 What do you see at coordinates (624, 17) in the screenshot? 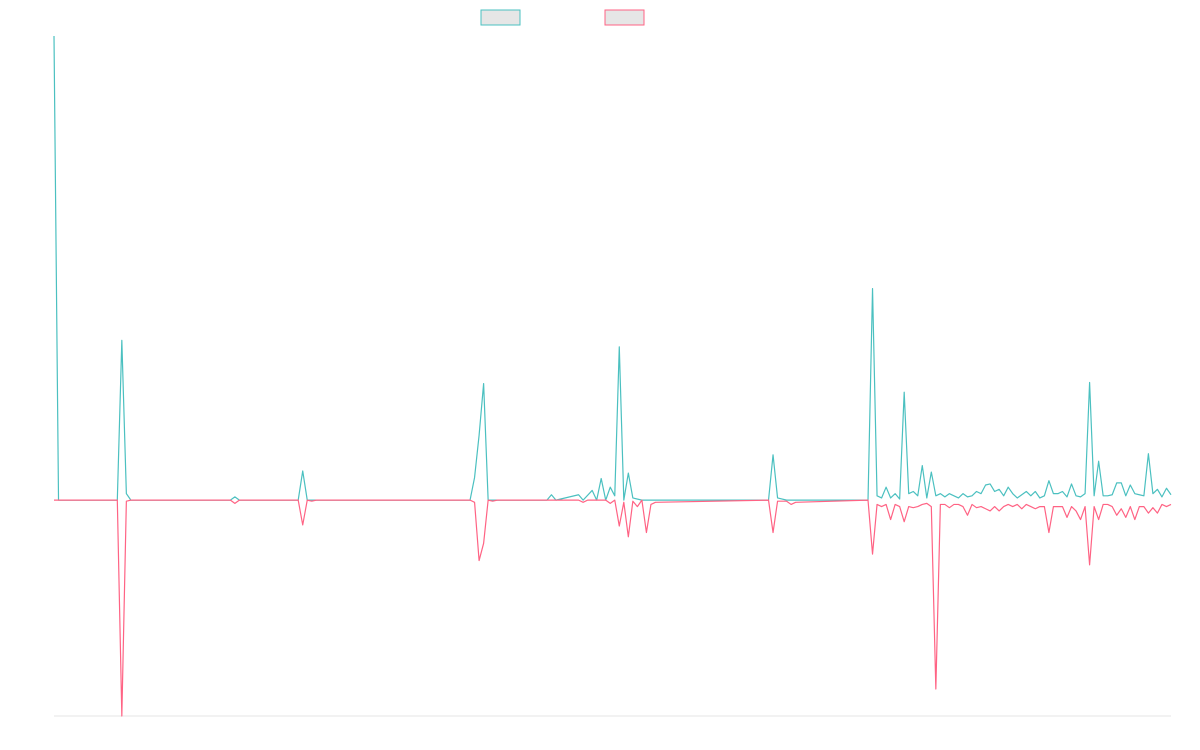
I see `legend-swatch-series-b` at bounding box center [624, 17].